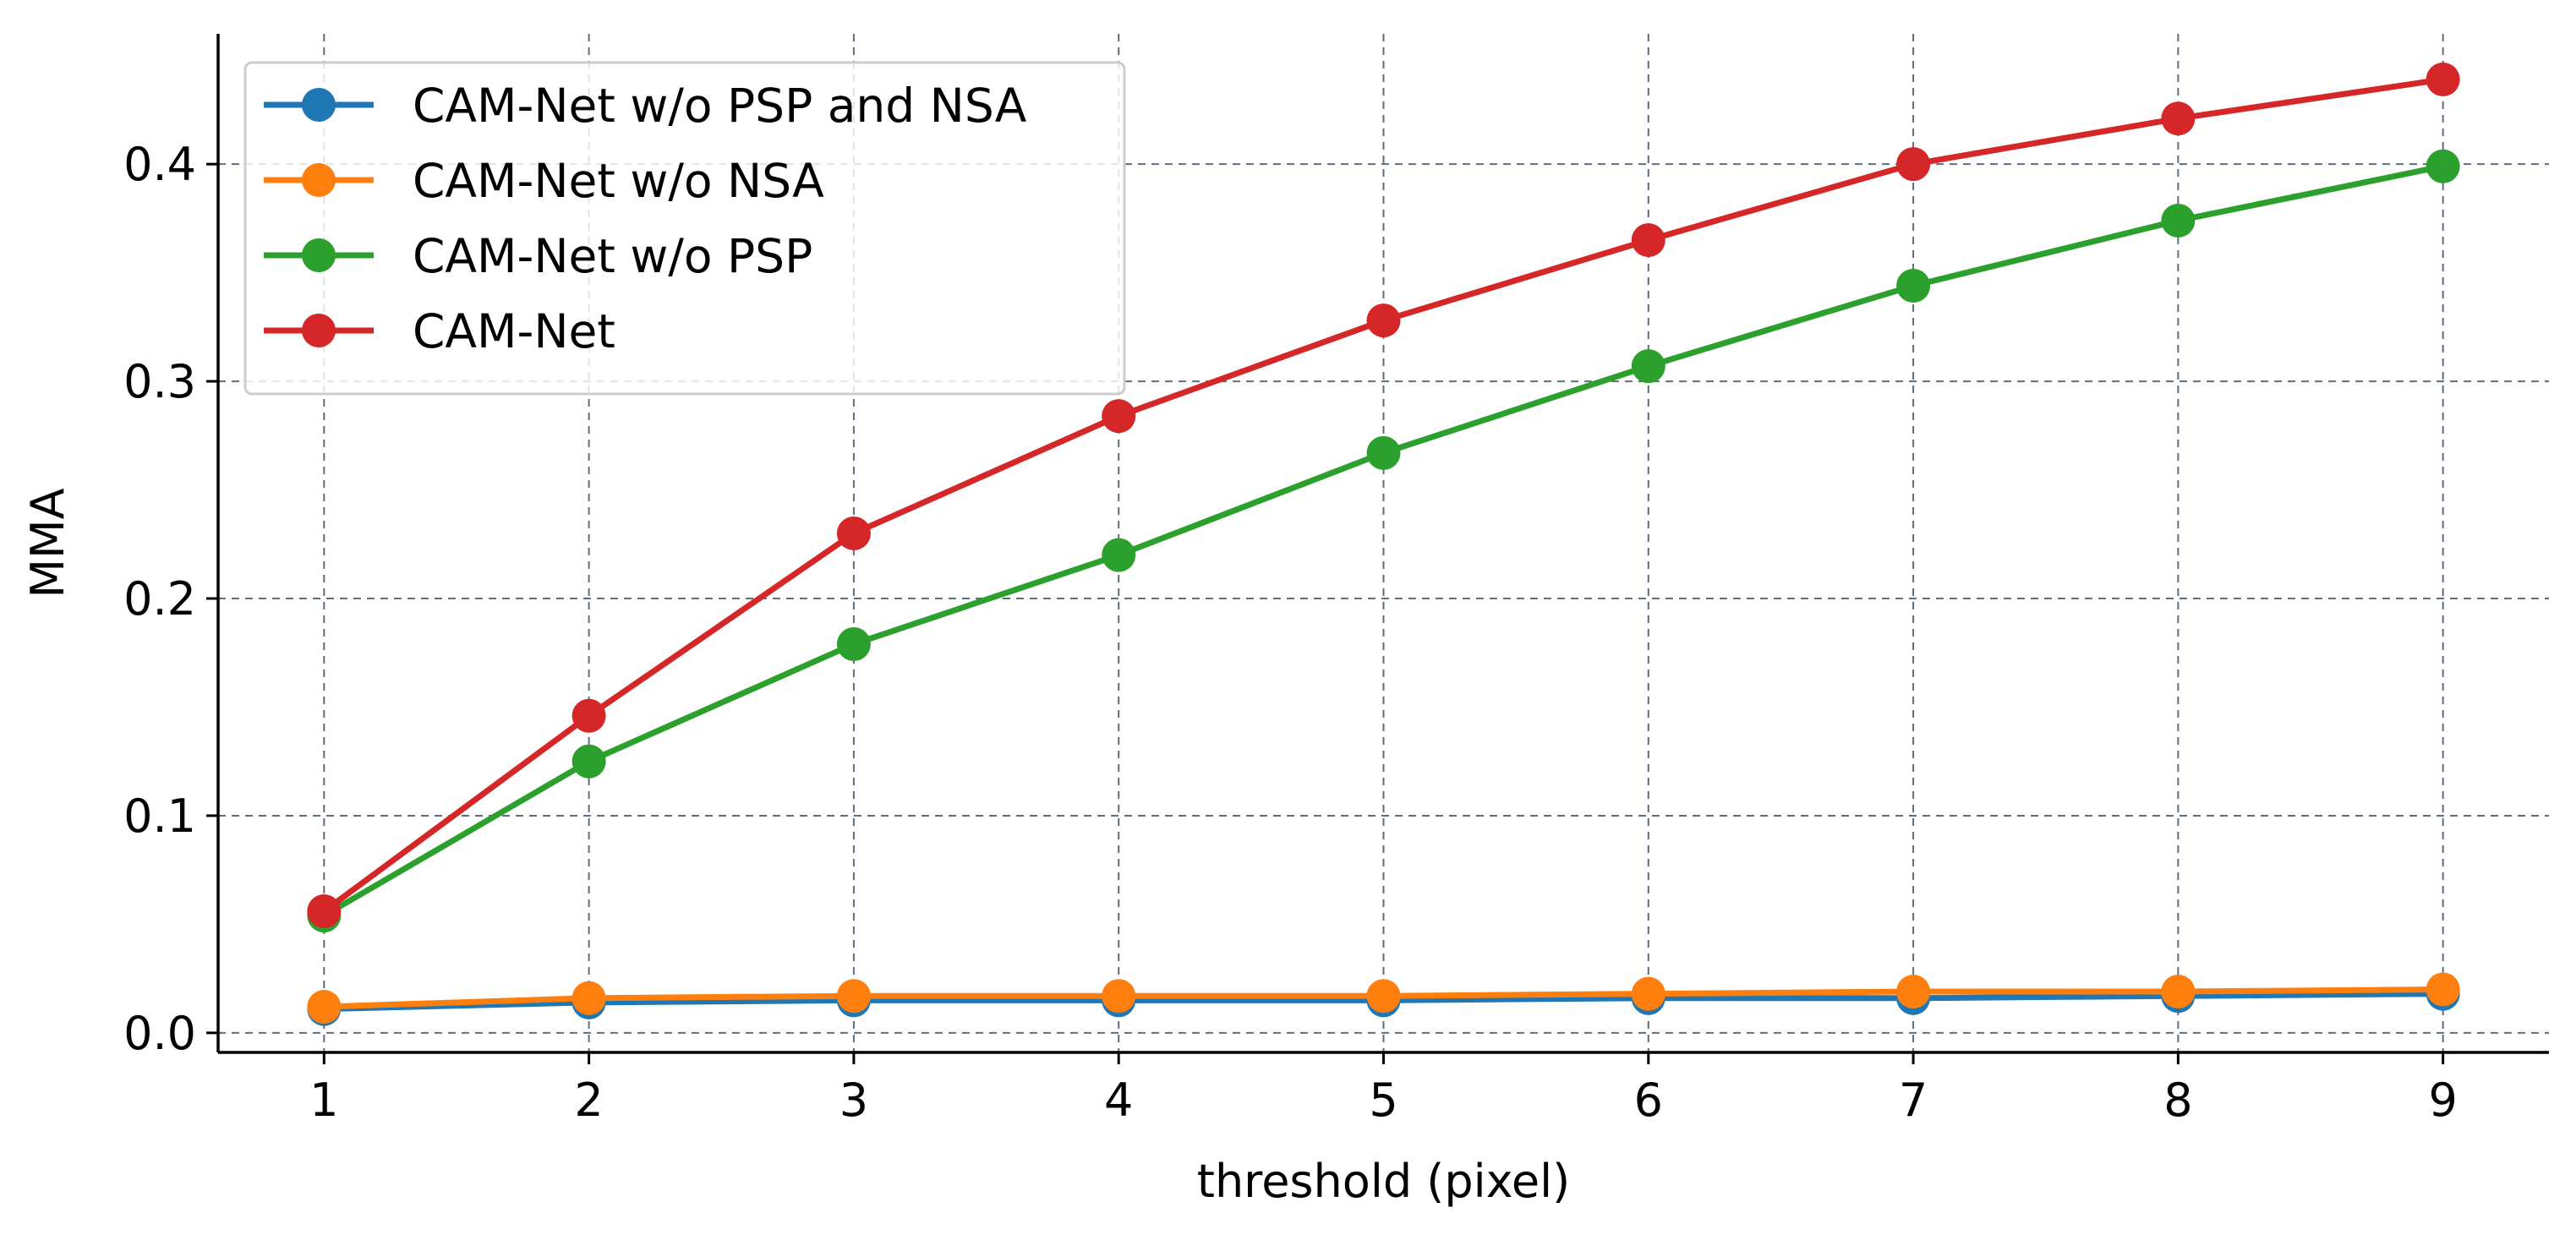  Describe the element at coordinates (2443, 1100) in the screenshot. I see `x-tick-label-9: 9` at that location.